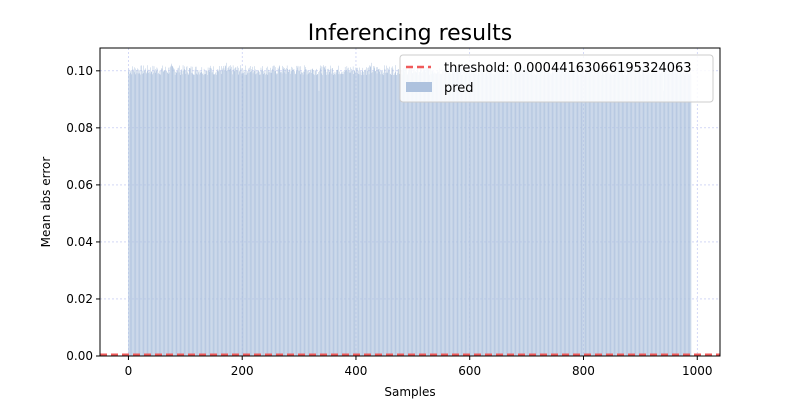 The width and height of the screenshot is (800, 400). What do you see at coordinates (79, 128) in the screenshot?
I see `y-tick-label: 0.08` at bounding box center [79, 128].